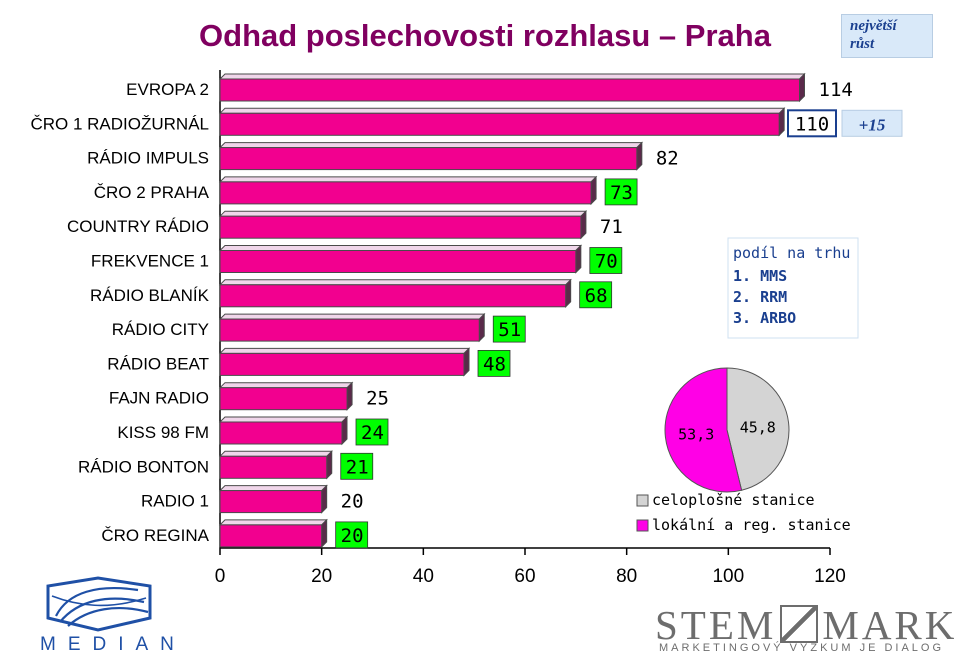  I want to click on value-label: 24, so click(372, 433).